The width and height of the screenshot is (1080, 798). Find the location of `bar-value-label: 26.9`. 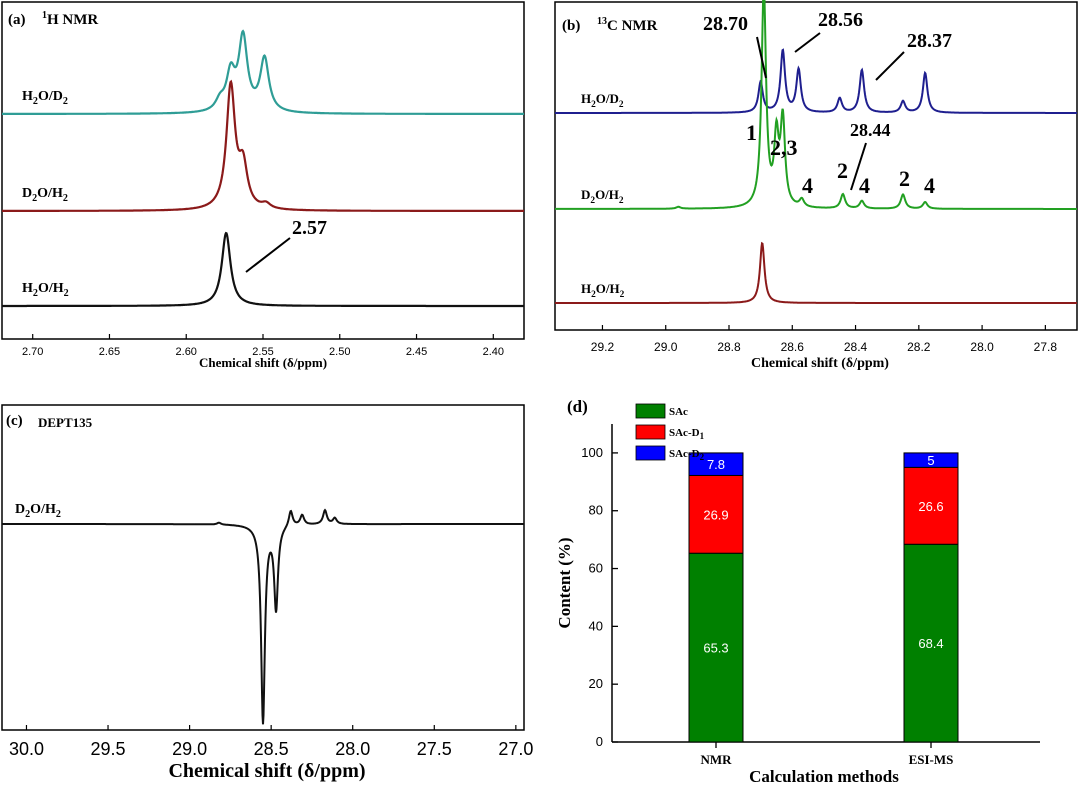

bar-value-label: 26.9 is located at coordinates (715, 514).